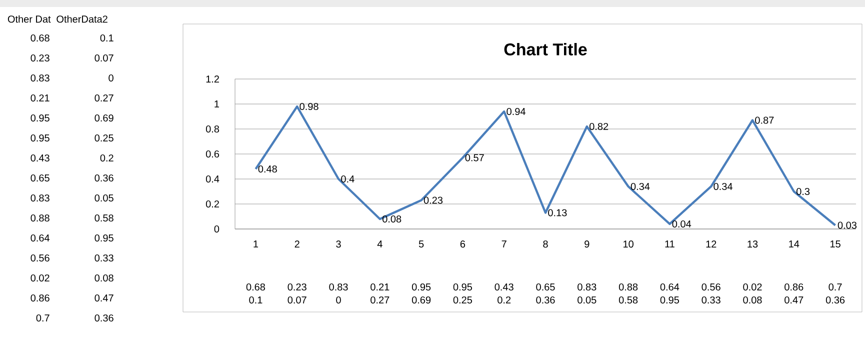 The height and width of the screenshot is (340, 865). I want to click on data-label: 0.13, so click(557, 212).